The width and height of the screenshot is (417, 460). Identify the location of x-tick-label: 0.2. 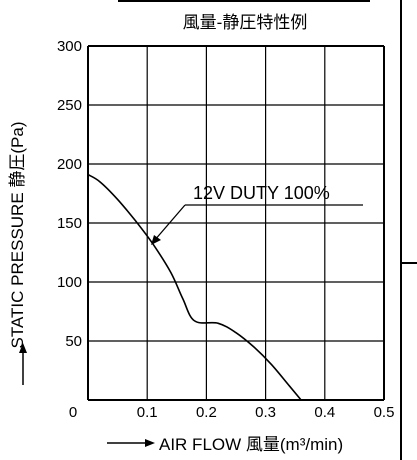
(206, 412).